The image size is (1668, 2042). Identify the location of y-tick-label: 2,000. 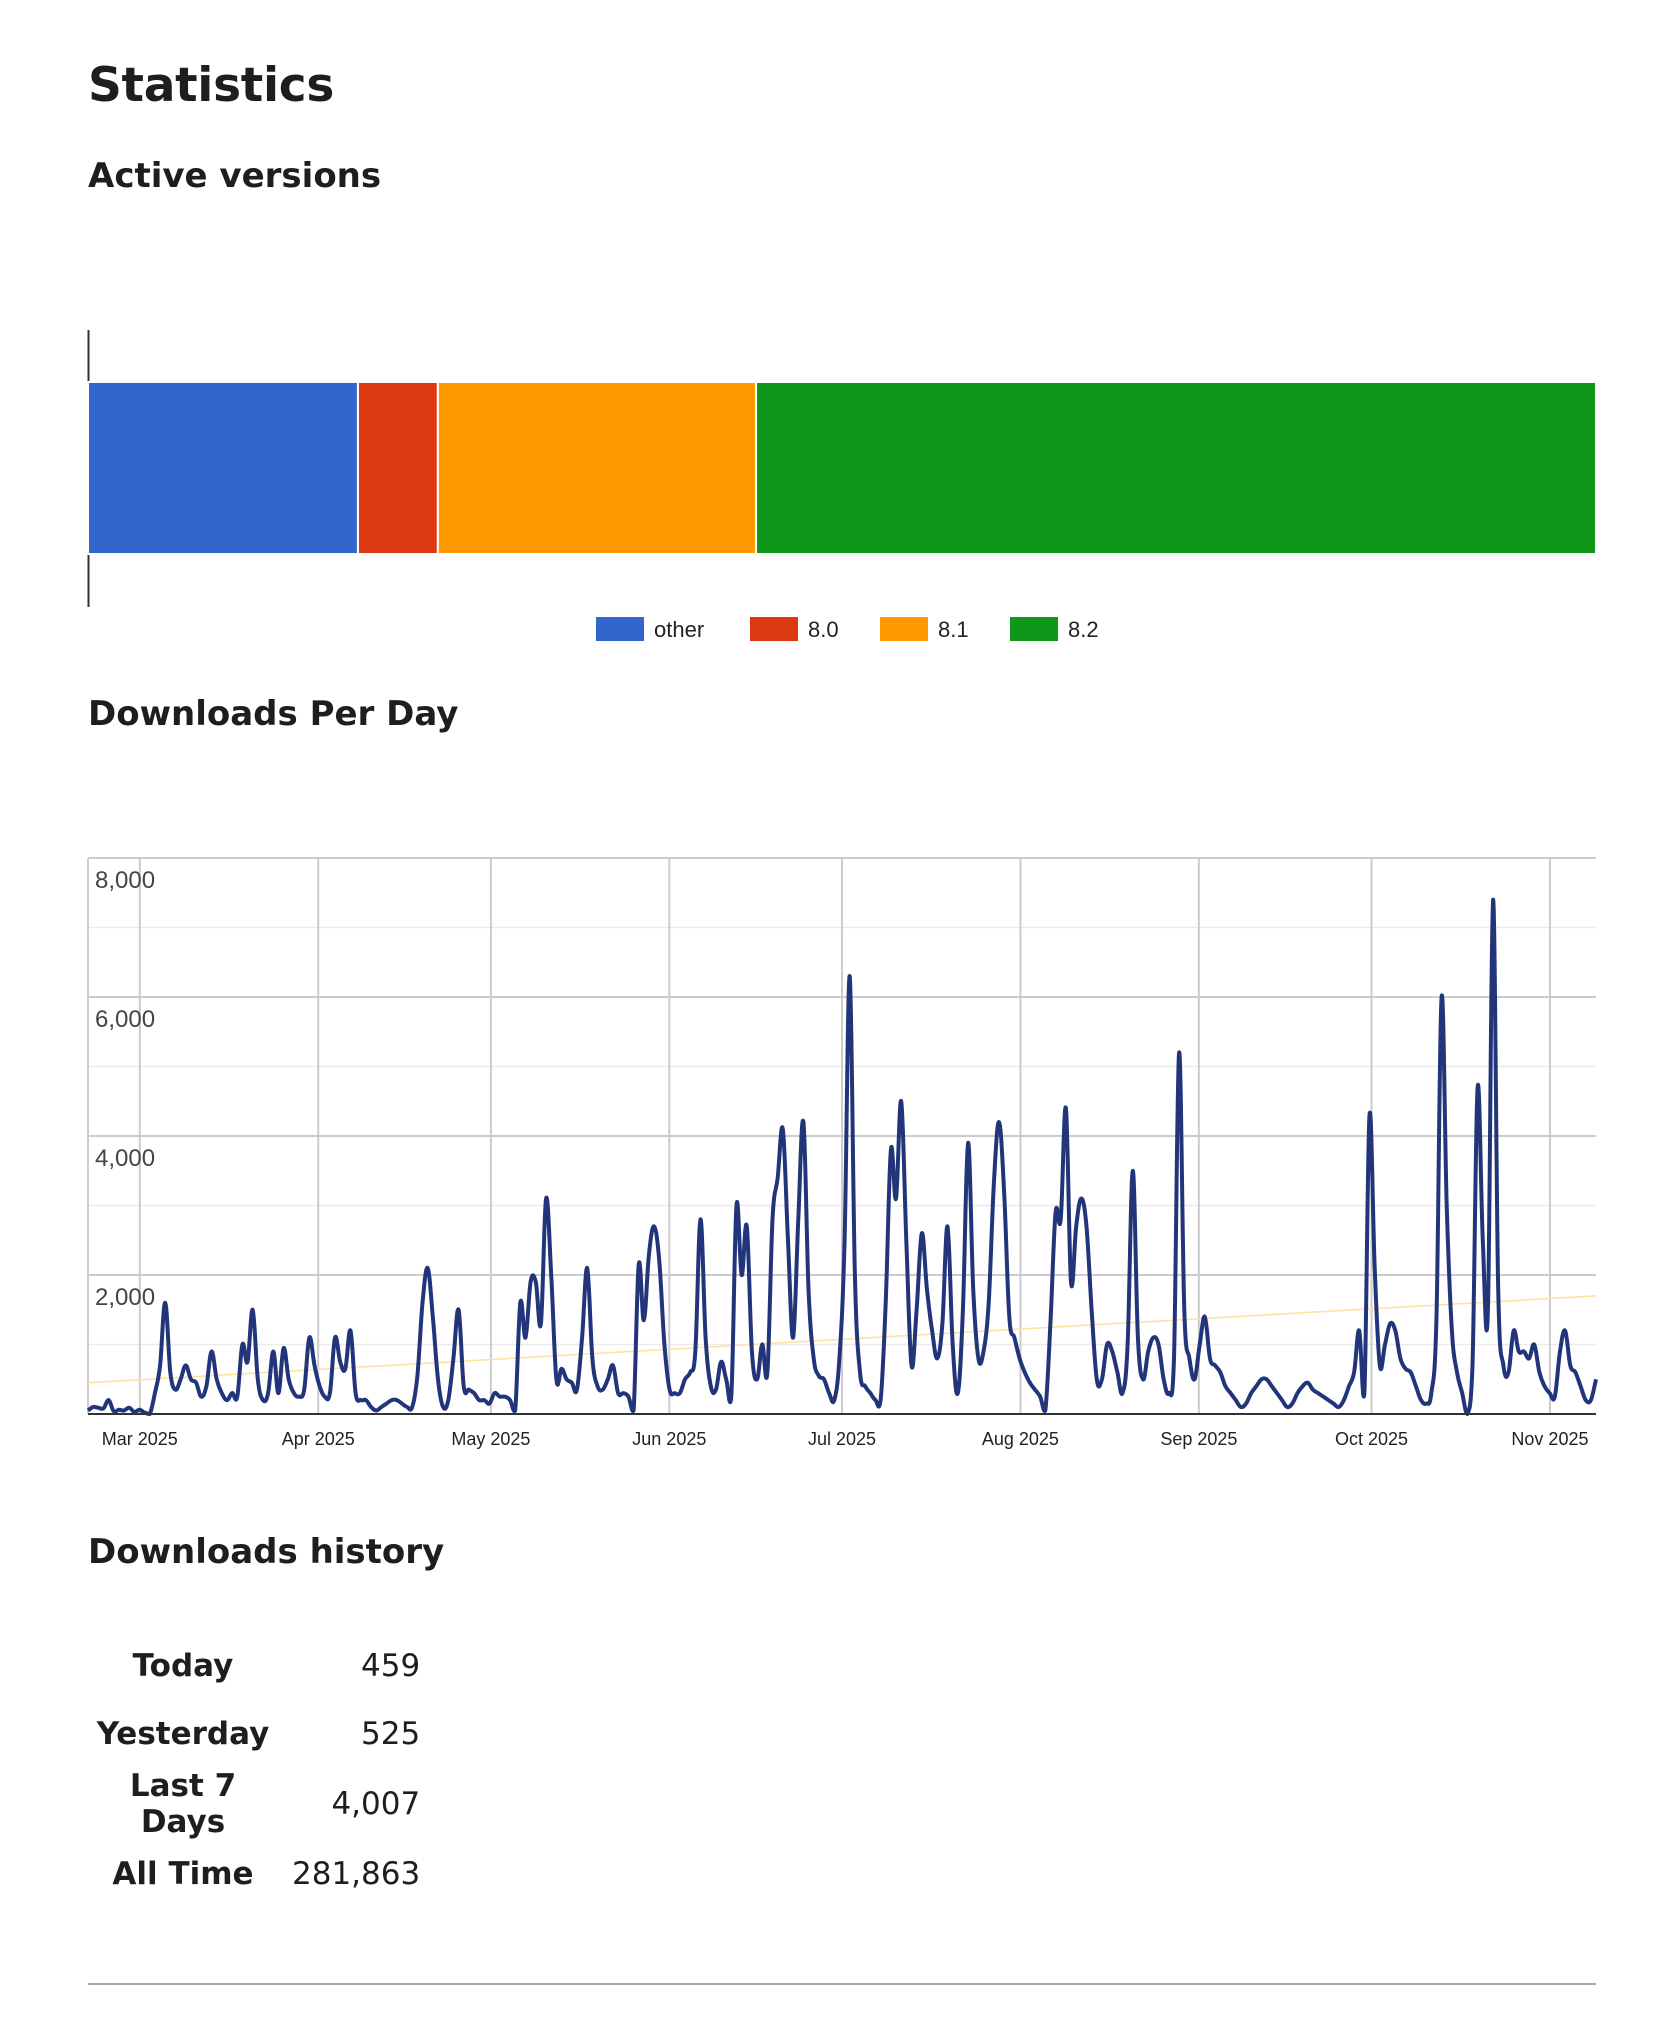
(125, 1297).